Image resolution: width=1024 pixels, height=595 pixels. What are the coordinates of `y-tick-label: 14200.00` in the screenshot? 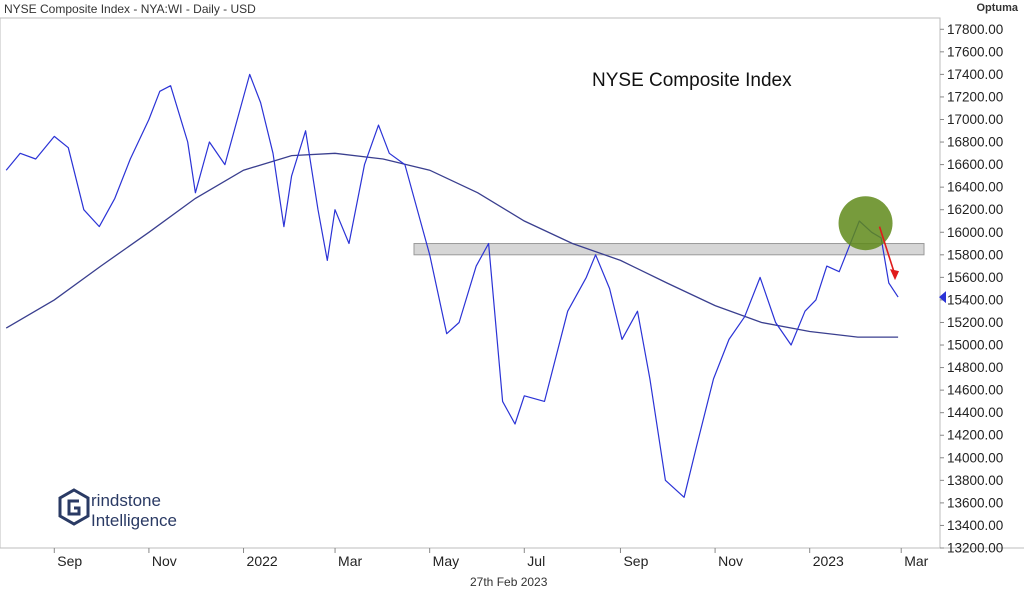 It's located at (975, 435).